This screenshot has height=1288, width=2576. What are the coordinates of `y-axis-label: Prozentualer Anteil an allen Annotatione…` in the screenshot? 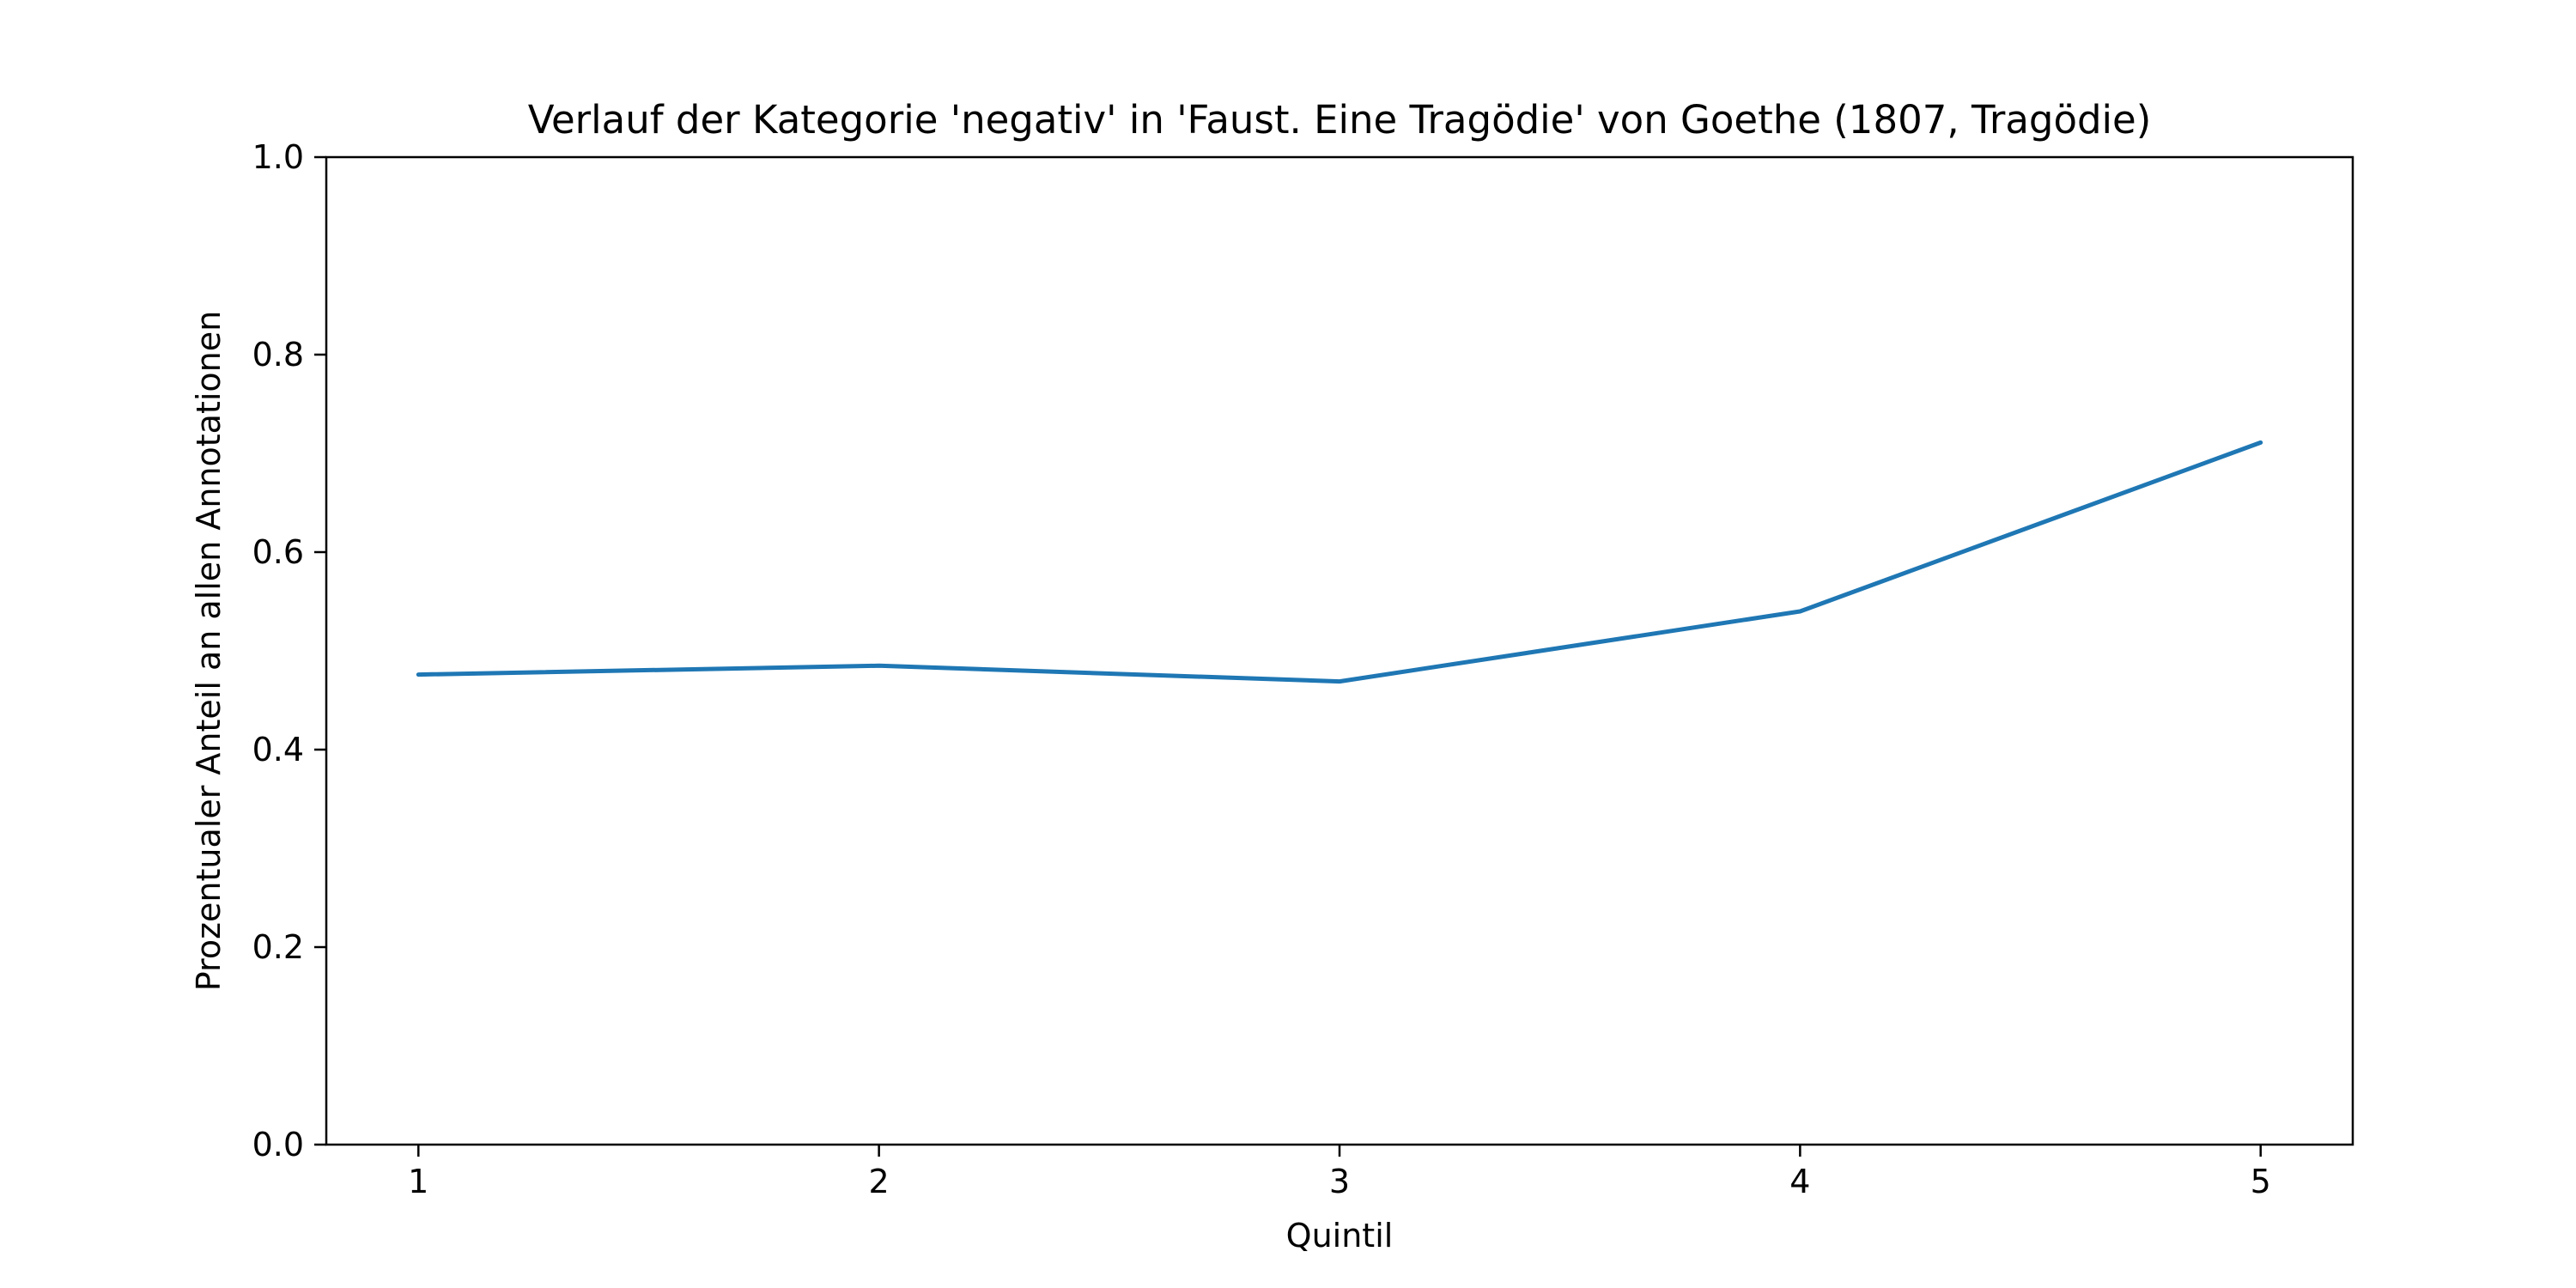 It's located at (209, 651).